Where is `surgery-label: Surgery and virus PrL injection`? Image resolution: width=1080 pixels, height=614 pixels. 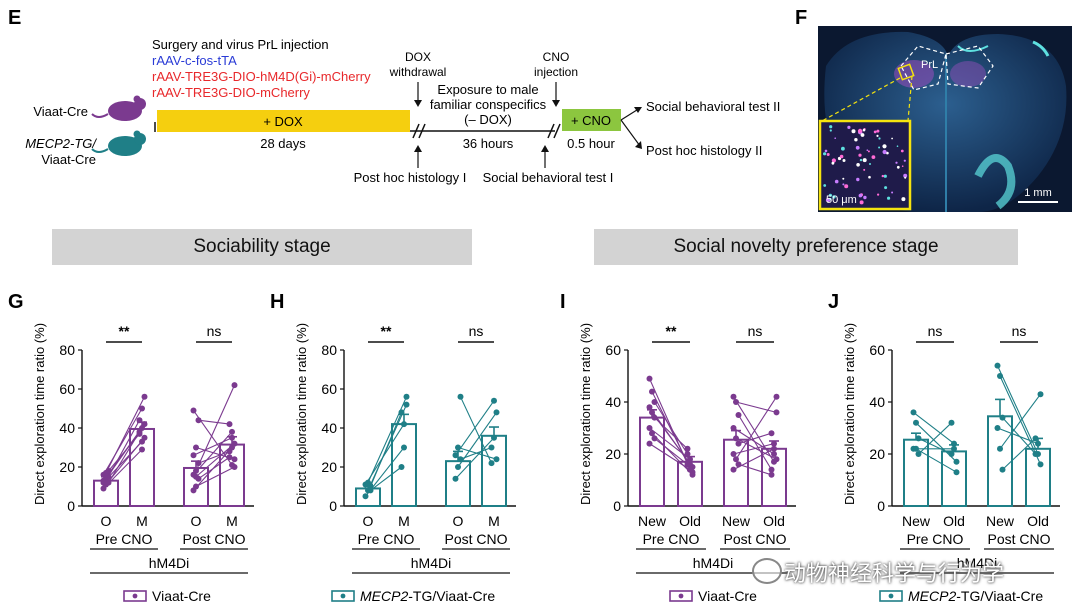 surgery-label: Surgery and virus PrL injection is located at coordinates (240, 44).